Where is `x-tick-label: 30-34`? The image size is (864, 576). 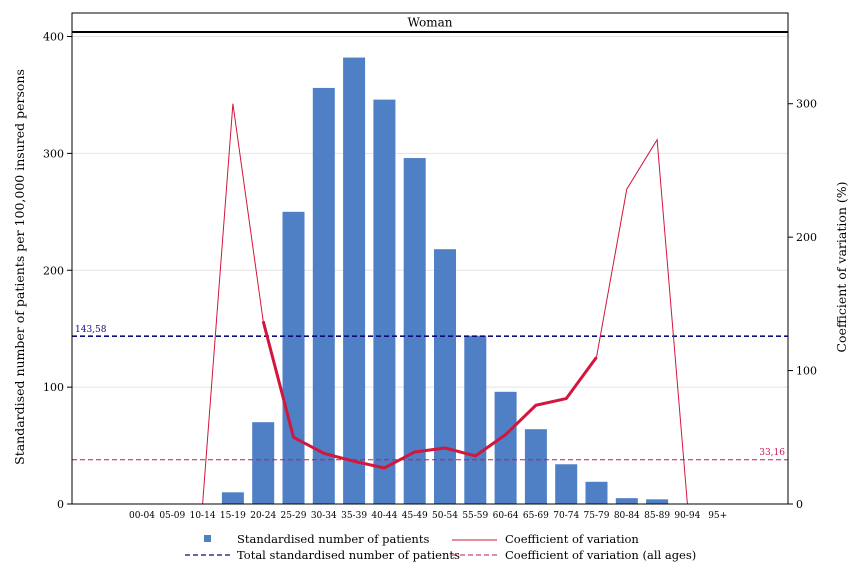 x-tick-label: 30-34 is located at coordinates (324, 516).